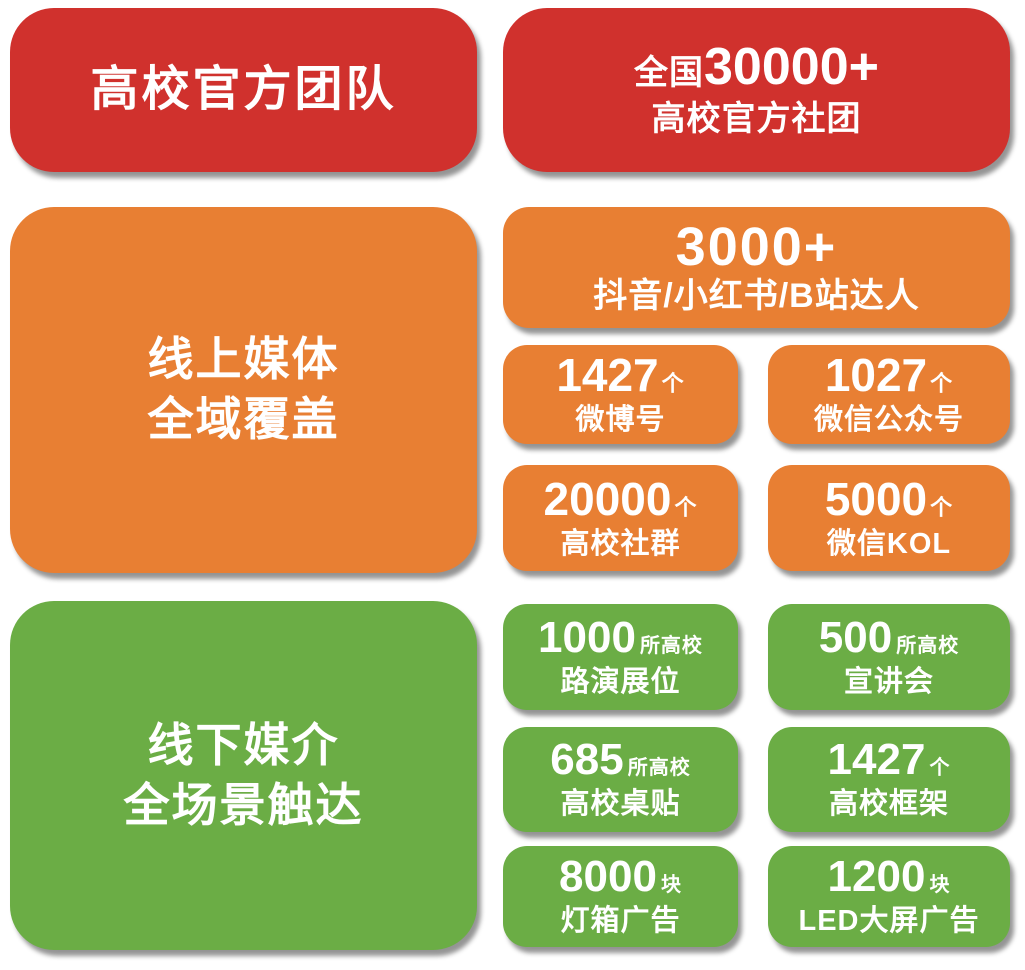  I want to click on desk-sticker-number-line: 685 所高校, so click(620, 760).